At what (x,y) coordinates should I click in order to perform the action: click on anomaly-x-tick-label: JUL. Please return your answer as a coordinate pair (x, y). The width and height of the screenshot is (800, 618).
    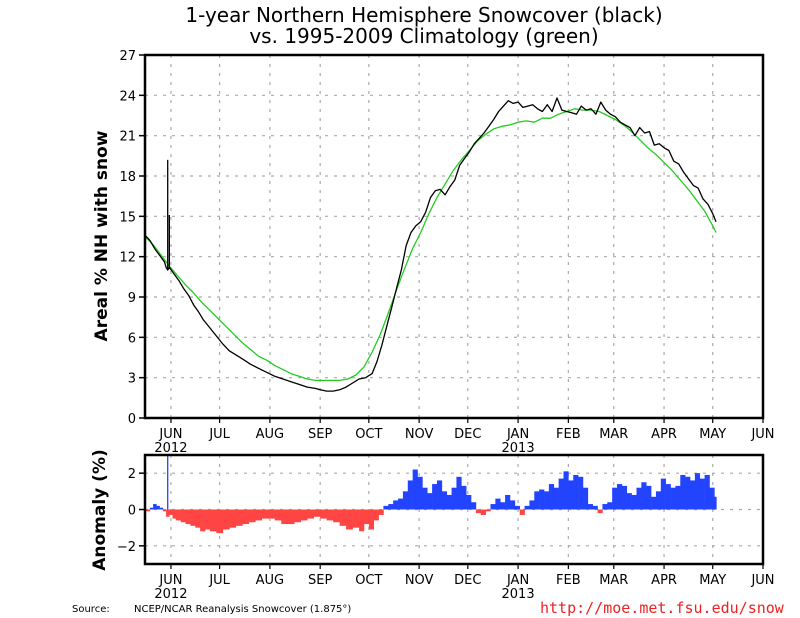
    Looking at the image, I should click on (219, 580).